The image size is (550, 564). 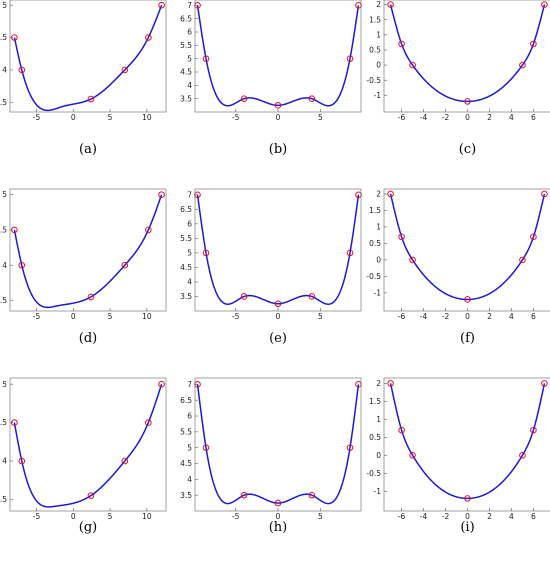 I want to click on chart-e-svg: -5 0 5 3.5 4 4.5 5 5.5 6 6.5 7, so click(x=271, y=254).